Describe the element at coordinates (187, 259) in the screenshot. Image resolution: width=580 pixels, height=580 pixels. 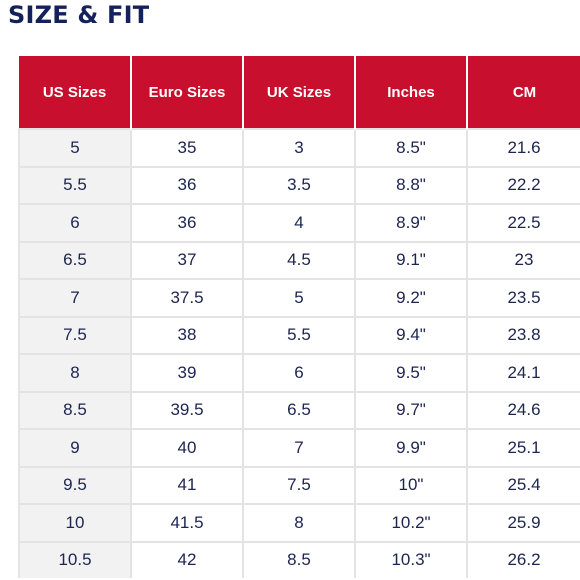
I see `cell-euro-size: 37` at that location.